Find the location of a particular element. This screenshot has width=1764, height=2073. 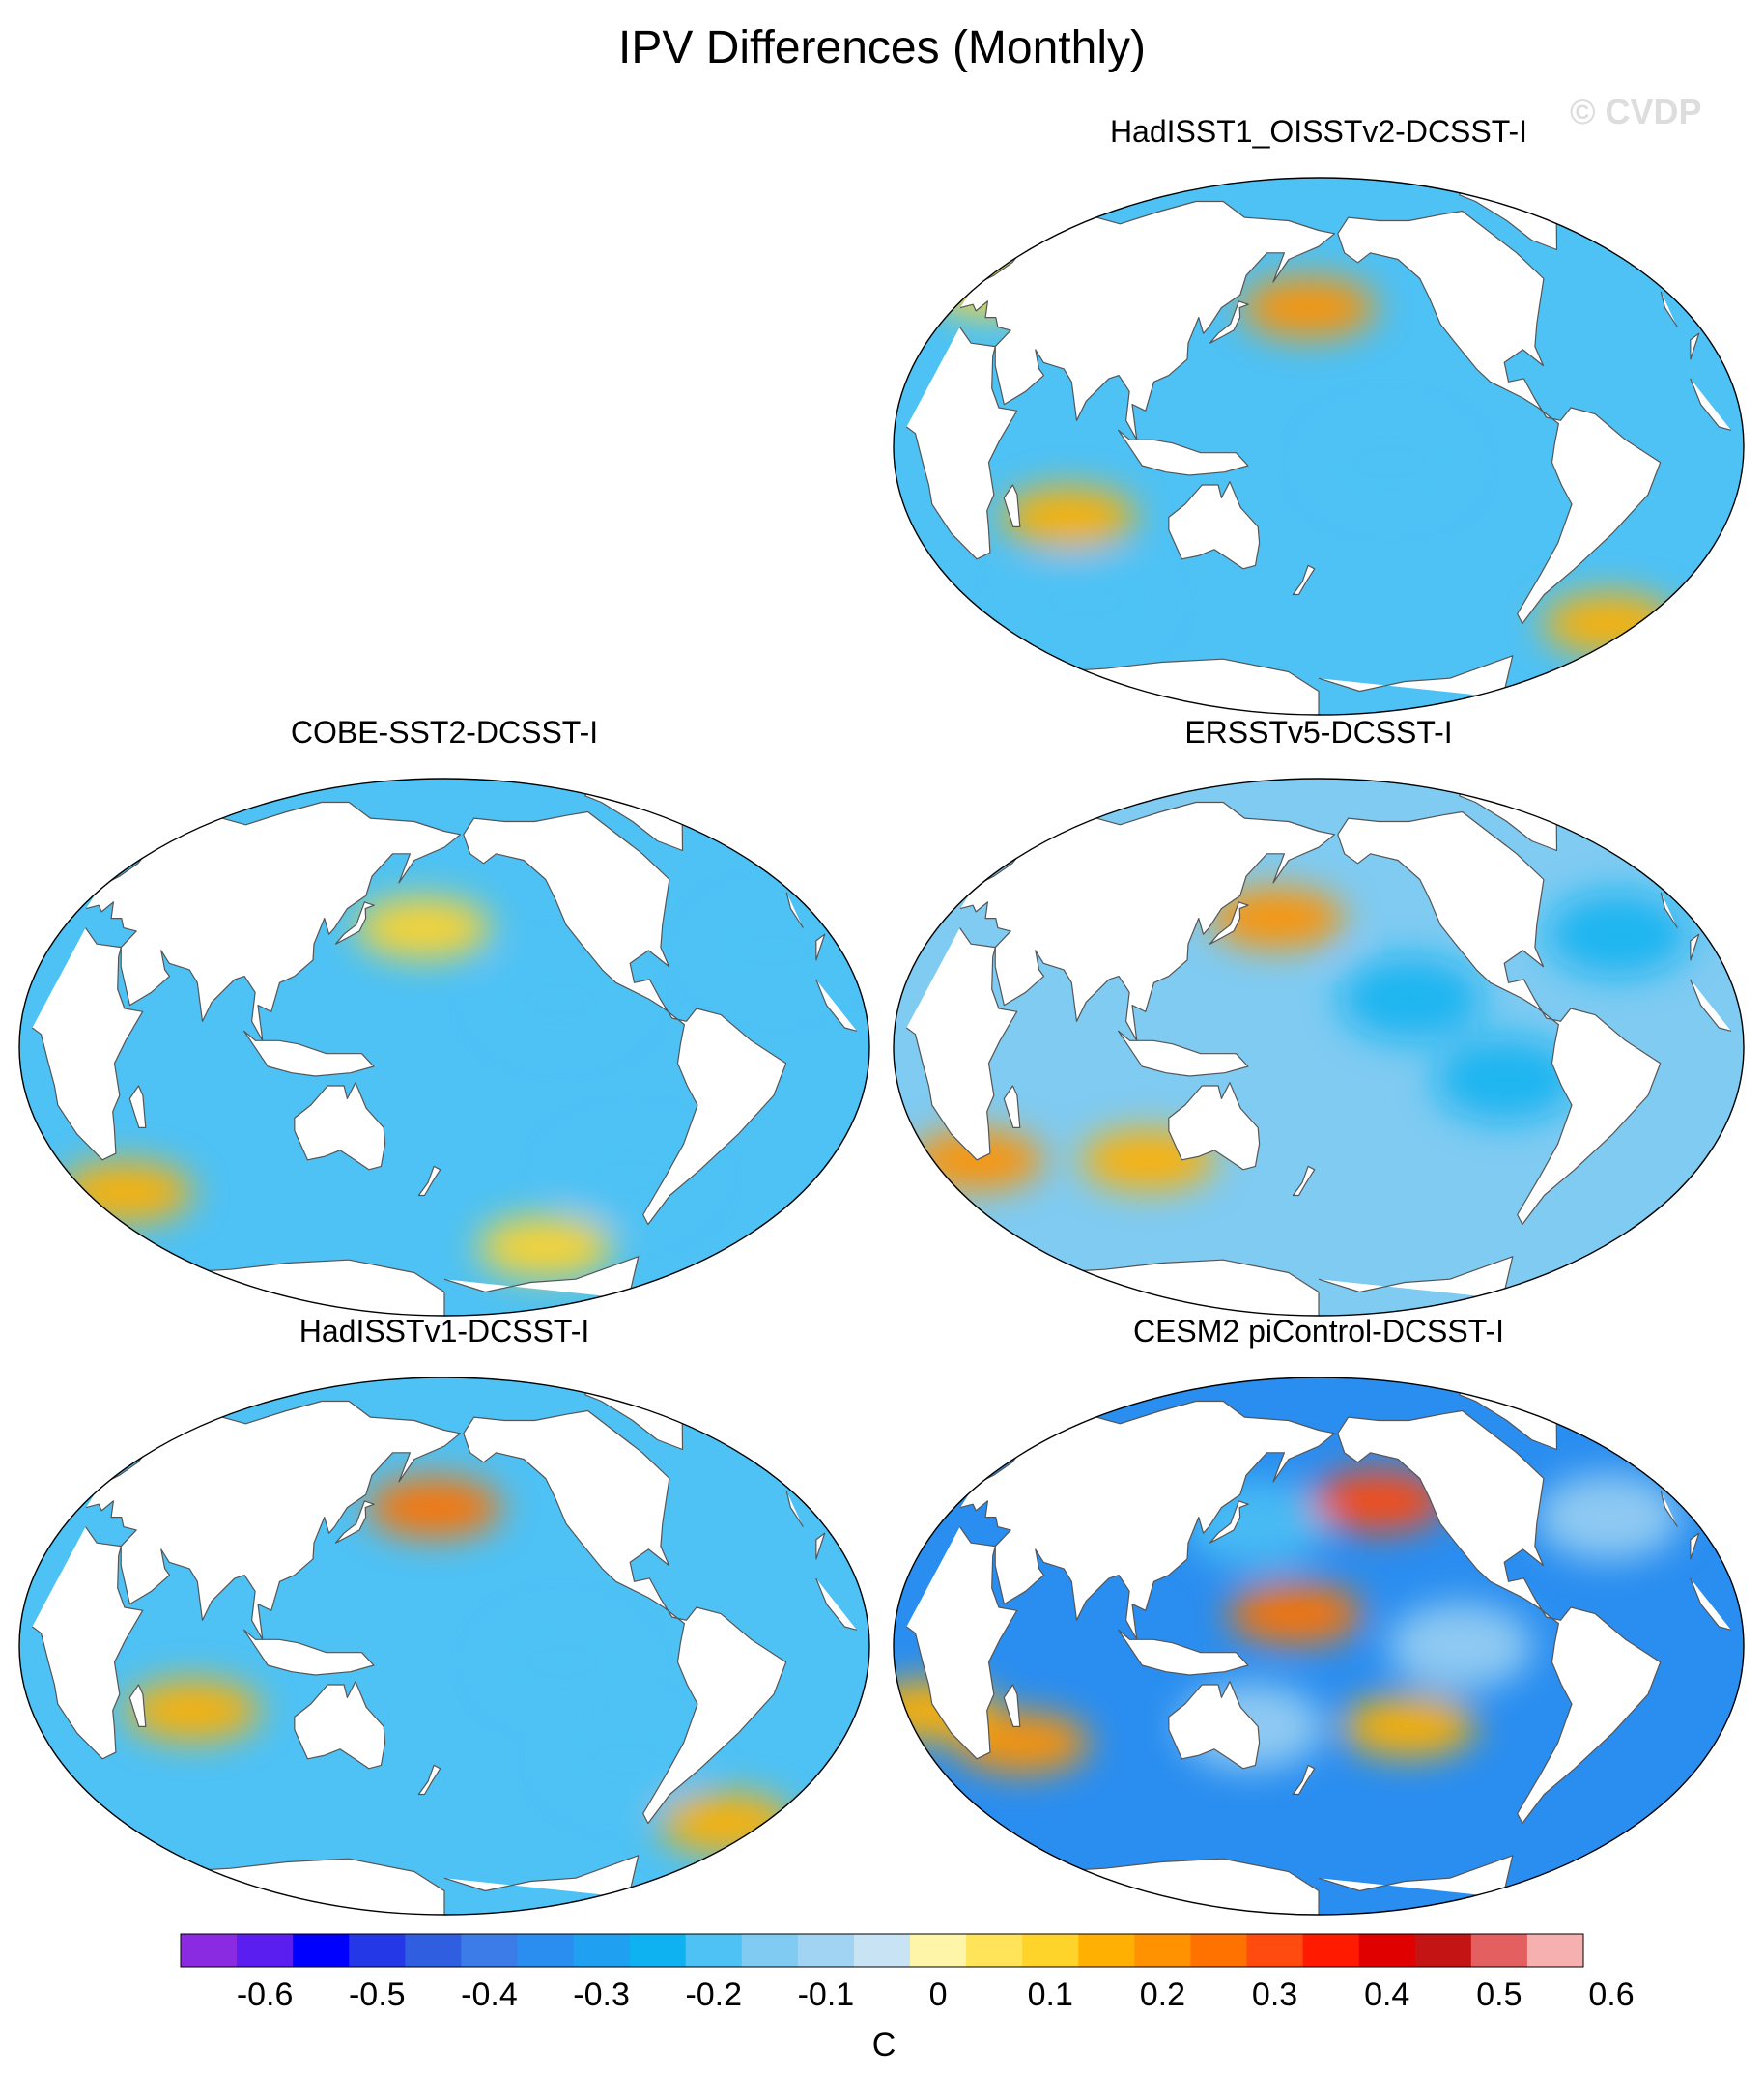

map-panel-4: HadISSTv1-DCSST-I is located at coordinates (444, 1623).